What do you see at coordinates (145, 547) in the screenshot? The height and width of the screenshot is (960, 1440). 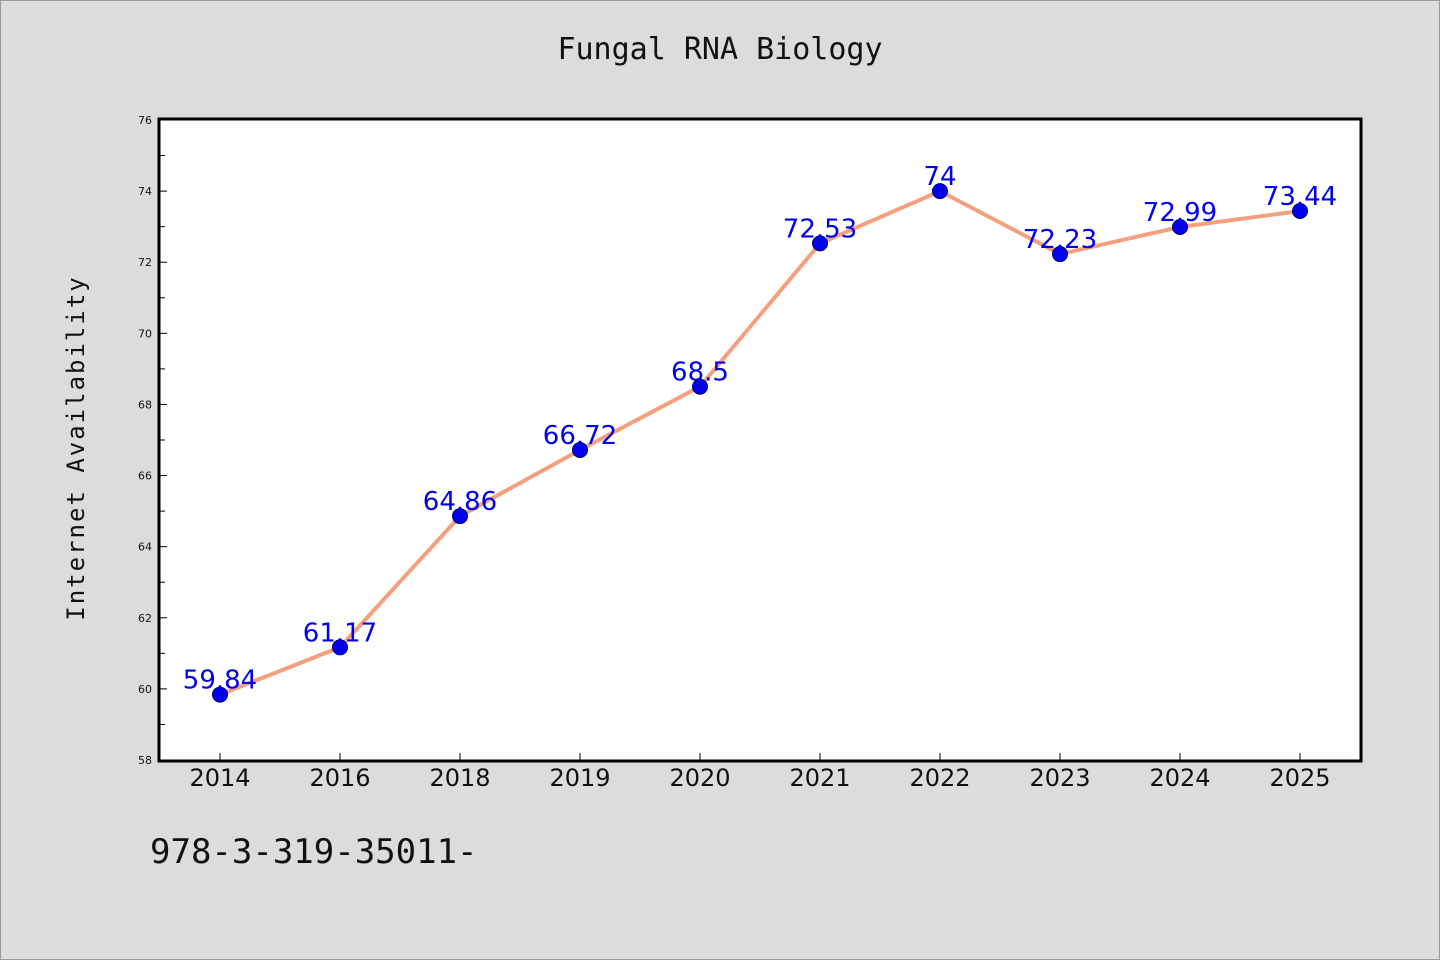 I see `y-tick-label: 64` at bounding box center [145, 547].